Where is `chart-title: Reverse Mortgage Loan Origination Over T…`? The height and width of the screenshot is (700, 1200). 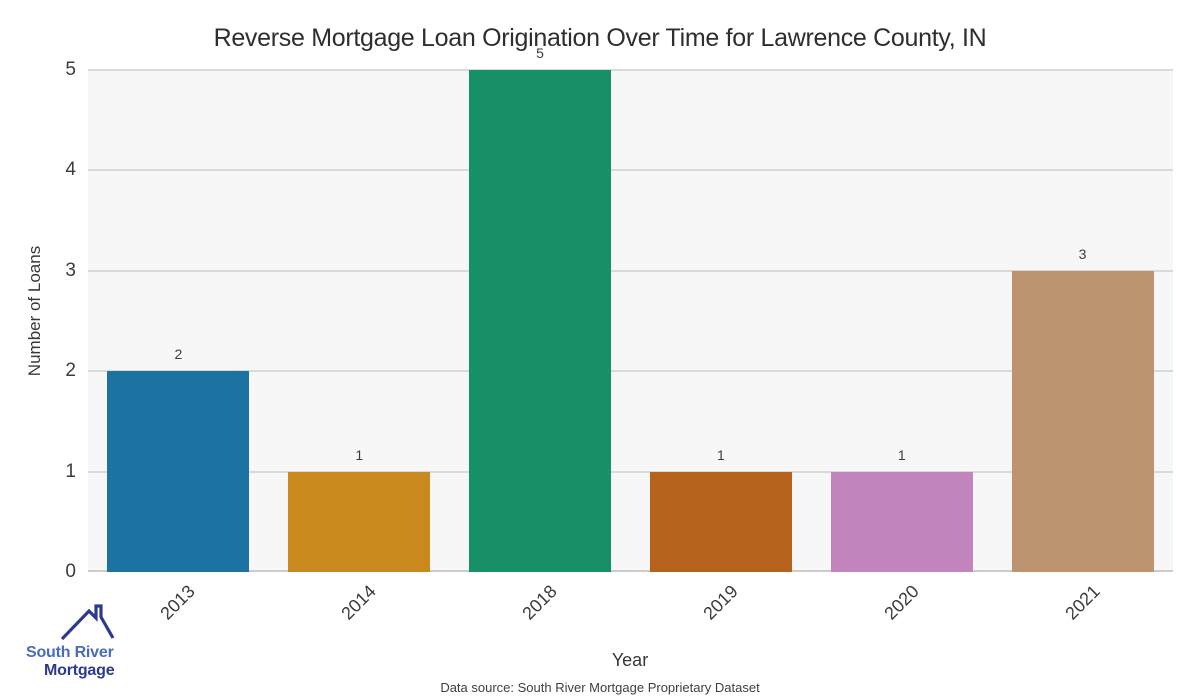 chart-title: Reverse Mortgage Loan Origination Over T… is located at coordinates (600, 38).